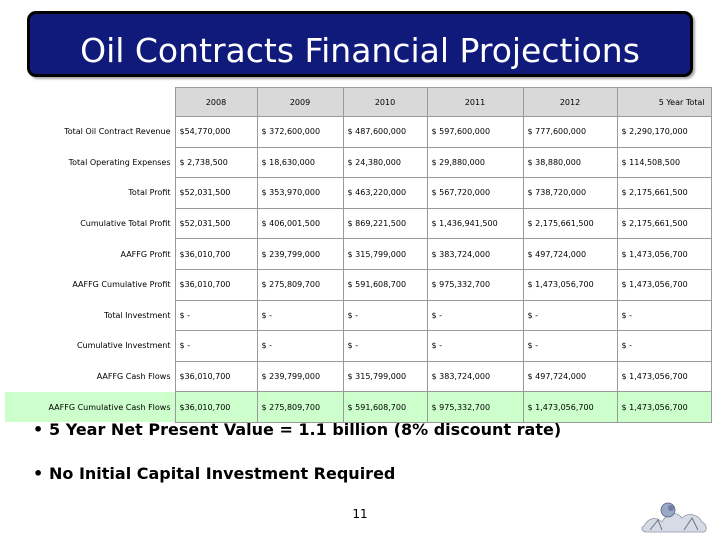 The height and width of the screenshot is (540, 720). What do you see at coordinates (385, 223) in the screenshot?
I see `table-cell: $ 869,221,500` at bounding box center [385, 223].